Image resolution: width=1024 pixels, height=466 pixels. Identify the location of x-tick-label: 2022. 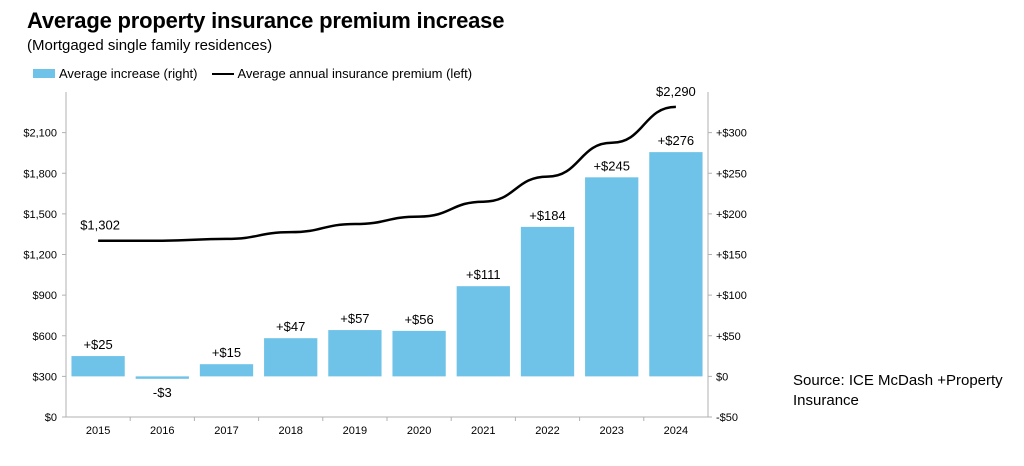
(547, 431).